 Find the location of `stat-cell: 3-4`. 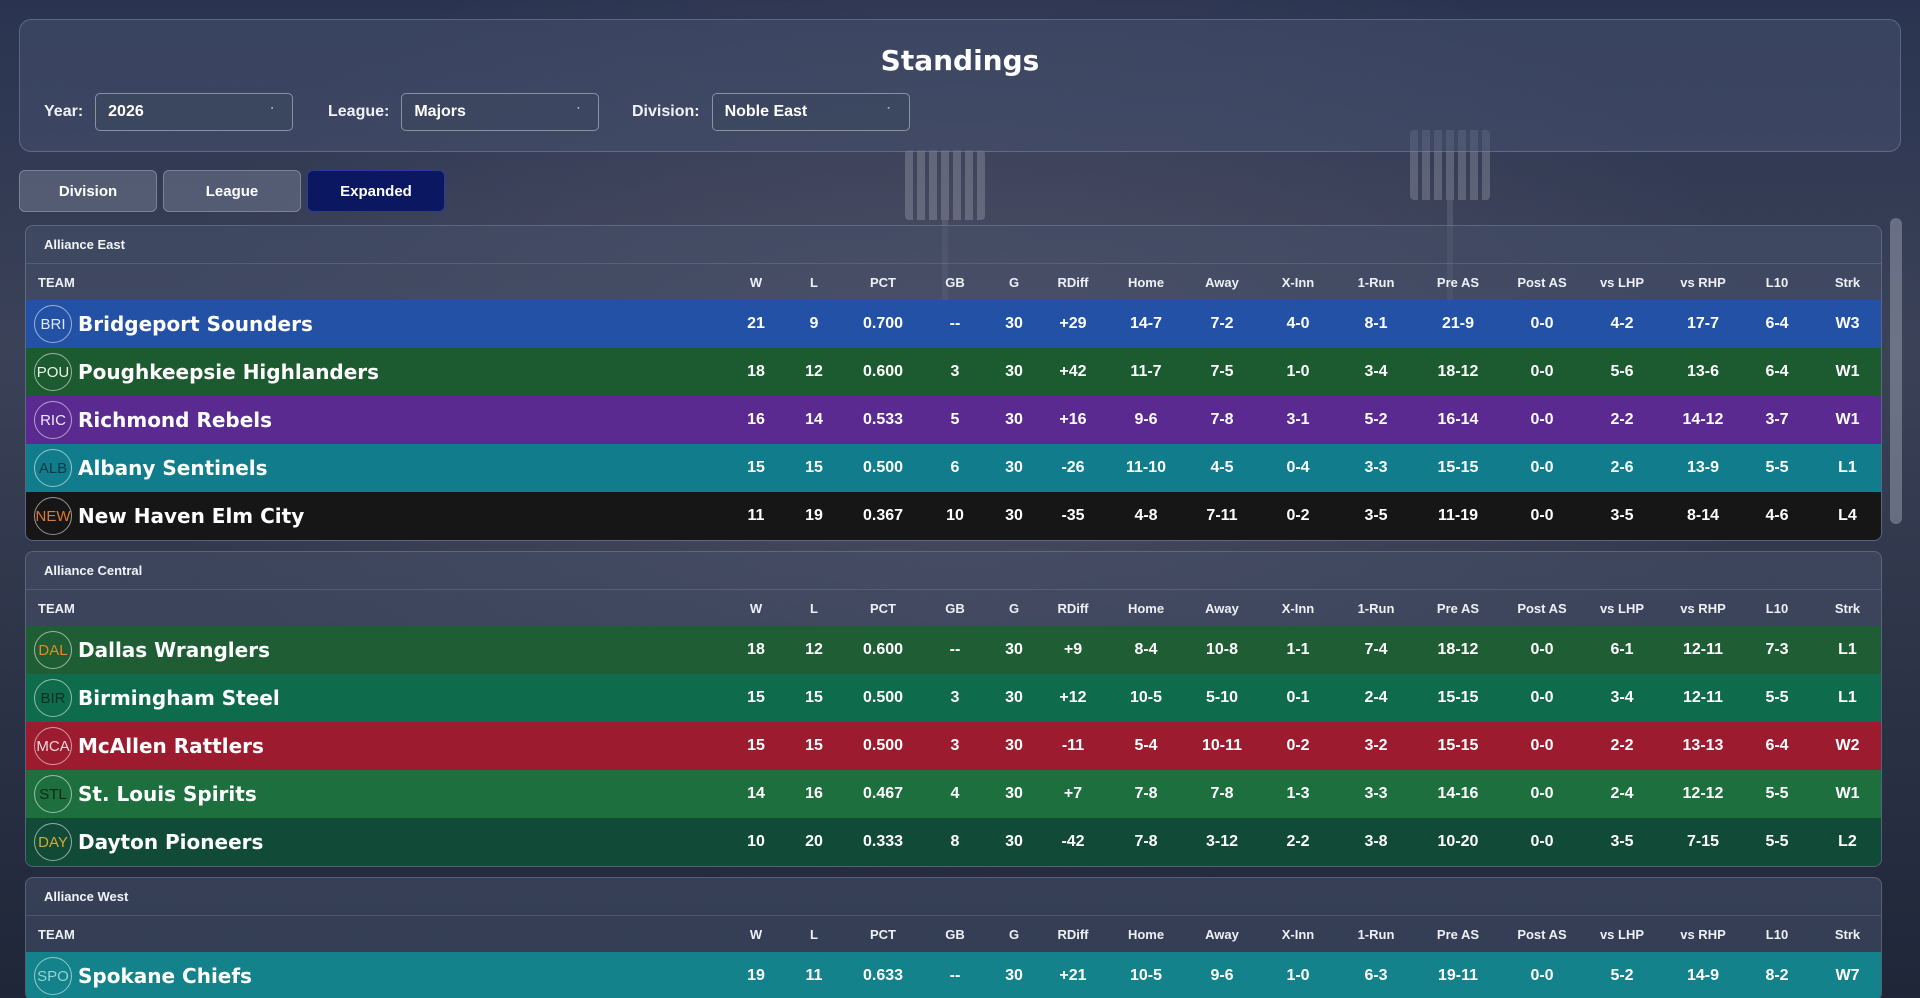

stat-cell: 3-4 is located at coordinates (1376, 371).